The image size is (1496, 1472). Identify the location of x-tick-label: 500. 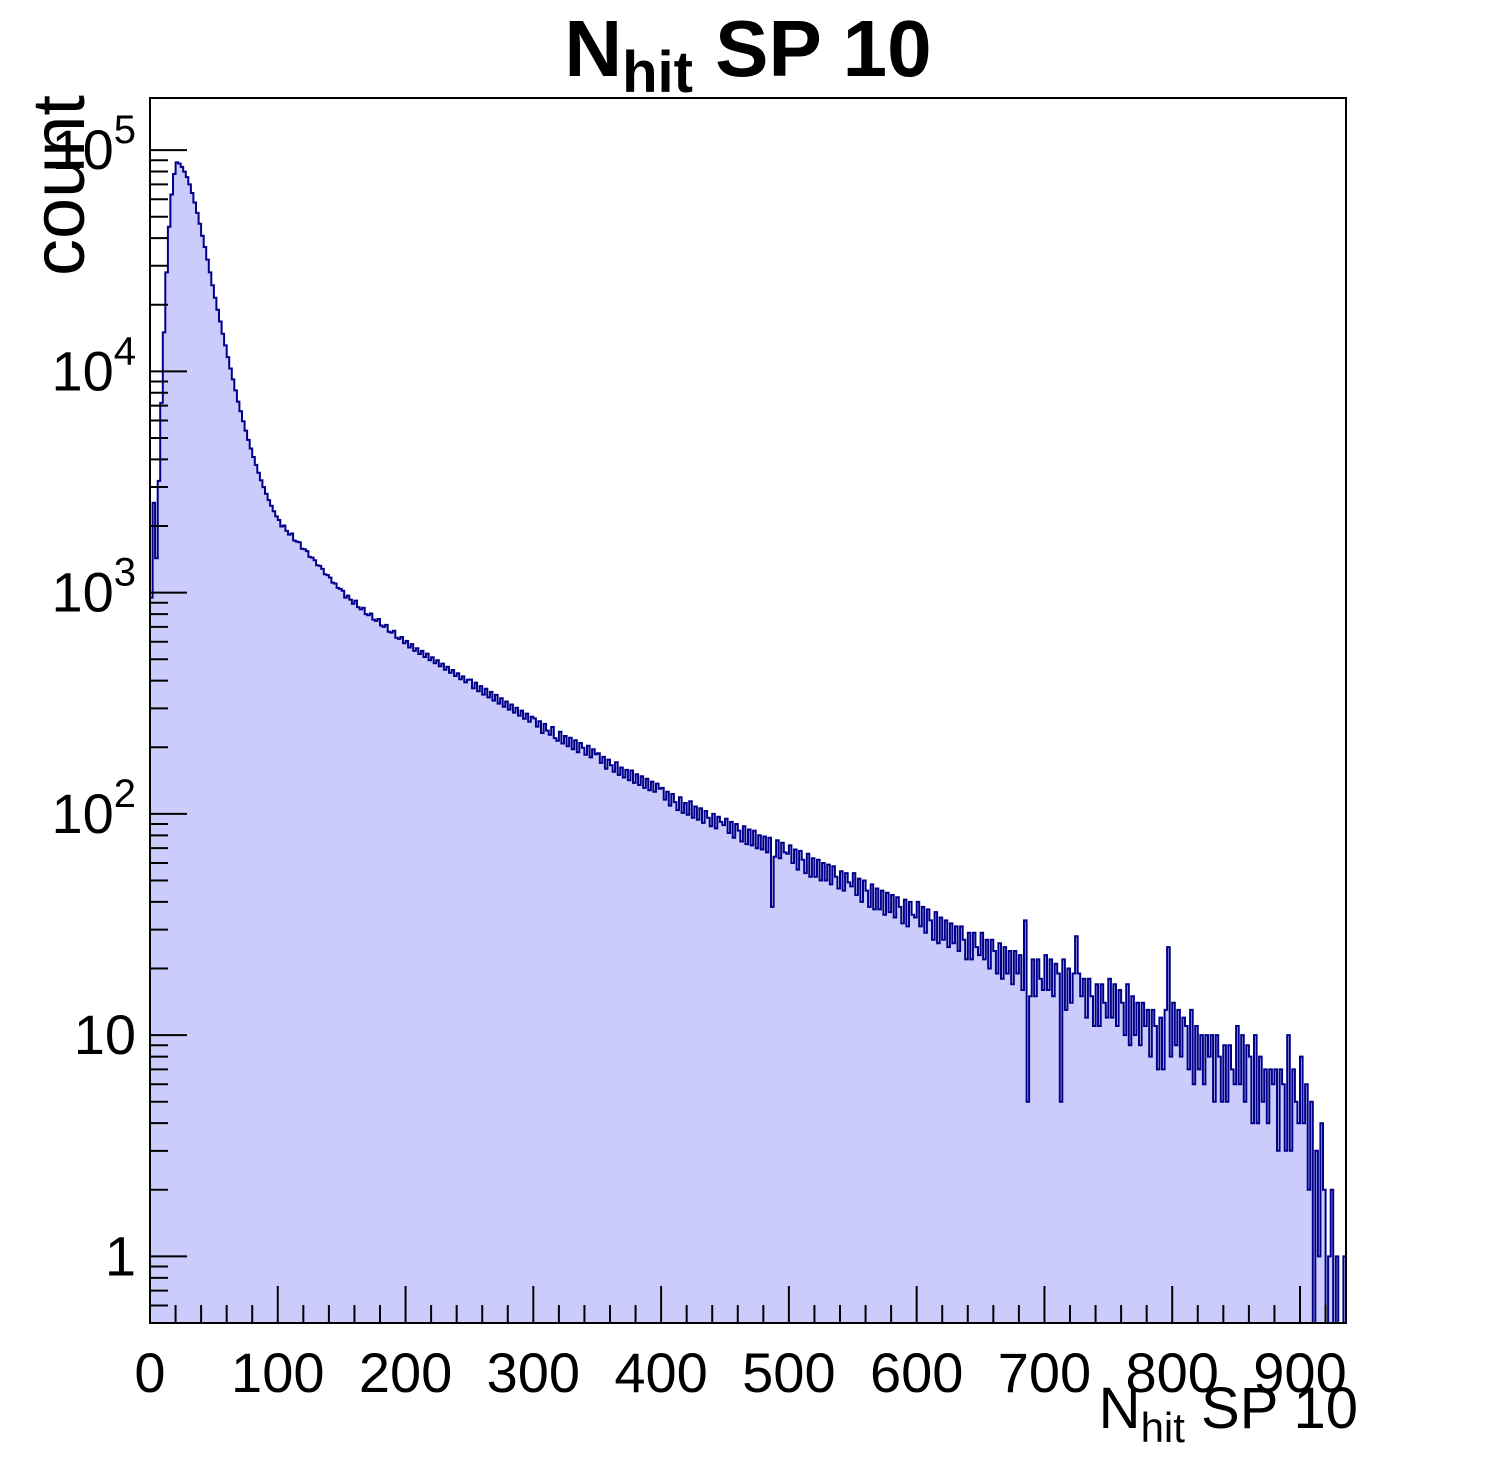
(788, 1372).